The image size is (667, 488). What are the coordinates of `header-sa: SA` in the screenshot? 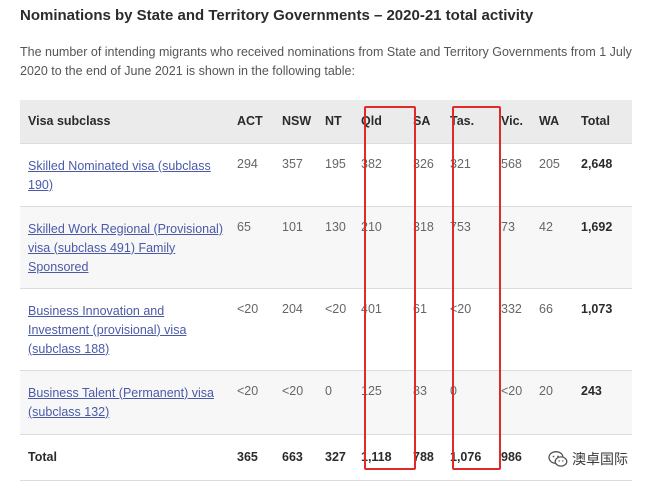 It's located at (422, 121).